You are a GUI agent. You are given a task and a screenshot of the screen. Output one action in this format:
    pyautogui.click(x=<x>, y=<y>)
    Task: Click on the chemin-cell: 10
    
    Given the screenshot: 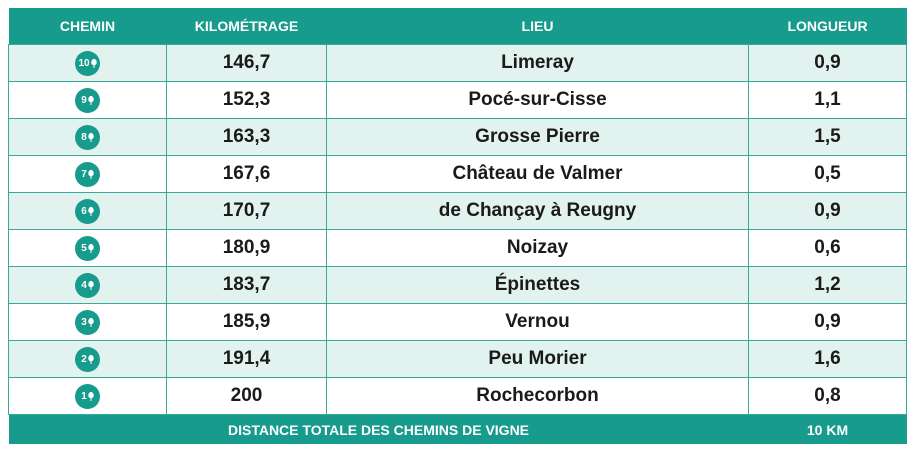 What is the action you would take?
    pyautogui.click(x=87, y=63)
    